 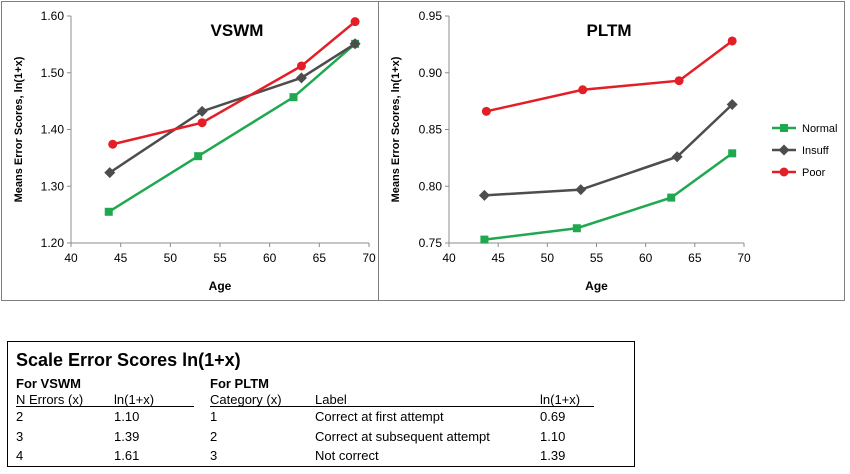 I want to click on table-cell: 4, so click(x=20, y=455).